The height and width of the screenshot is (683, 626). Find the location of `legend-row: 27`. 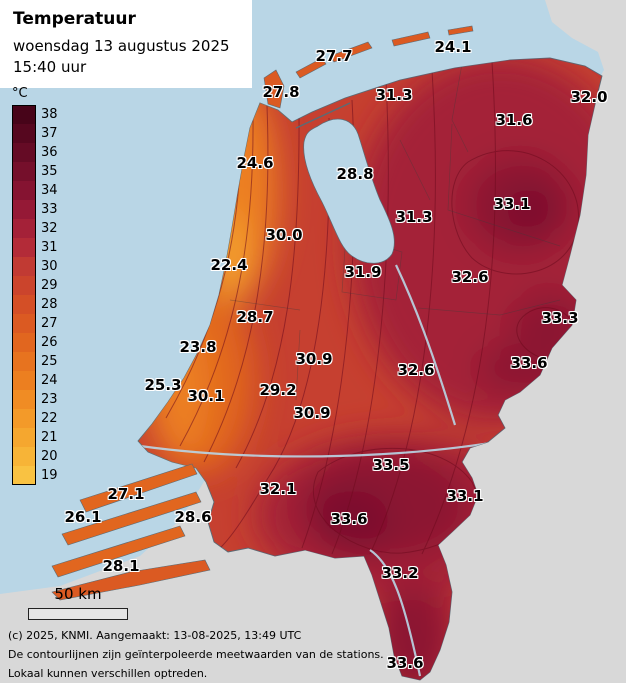

legend-row: 27 is located at coordinates (35, 323).